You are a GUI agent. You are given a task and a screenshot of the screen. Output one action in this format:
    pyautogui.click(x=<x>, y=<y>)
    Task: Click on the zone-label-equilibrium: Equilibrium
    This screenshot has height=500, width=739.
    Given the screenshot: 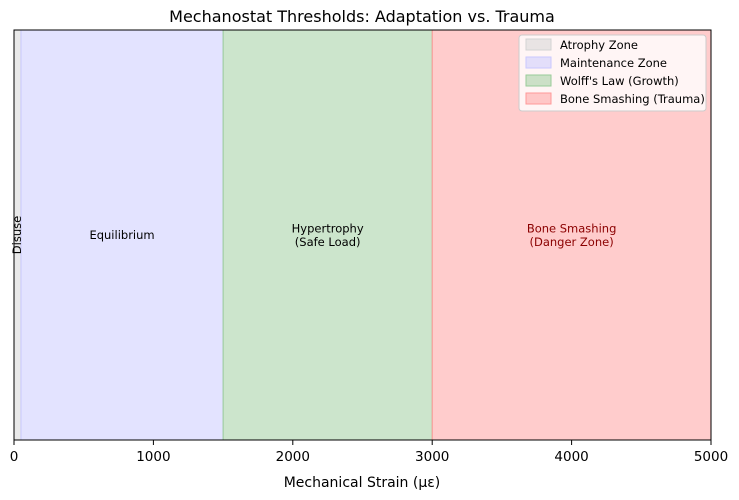 What is the action you would take?
    pyautogui.click(x=121, y=235)
    